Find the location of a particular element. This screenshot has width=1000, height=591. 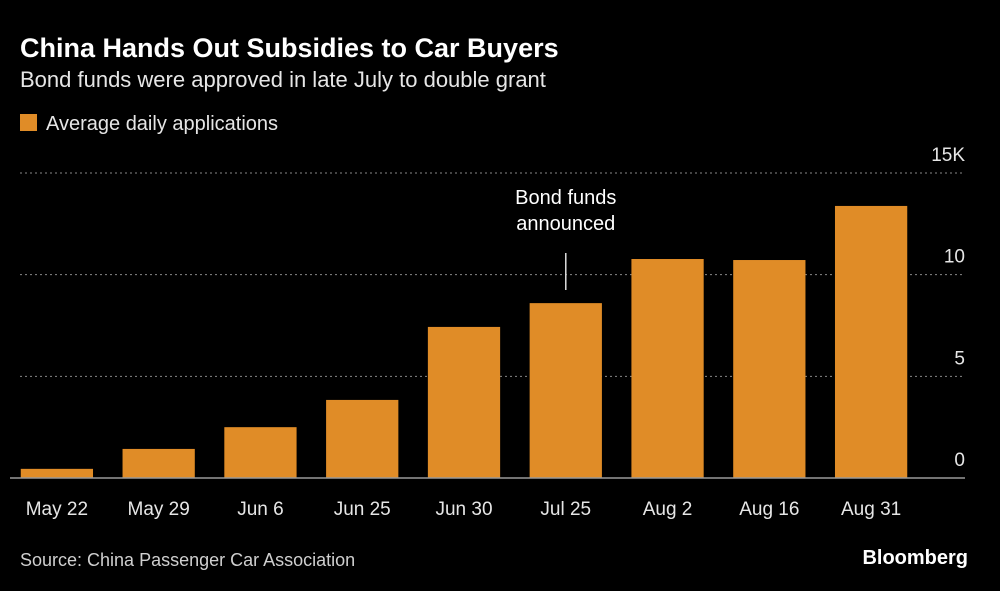

legend-label: Average daily applications is located at coordinates (162, 124).